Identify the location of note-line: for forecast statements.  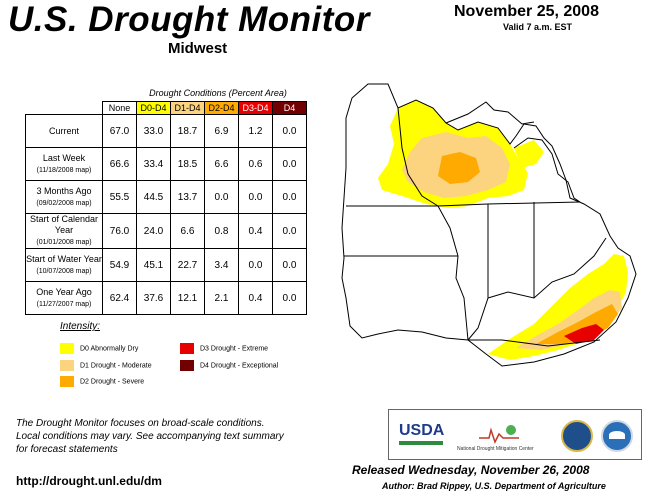
(67, 449).